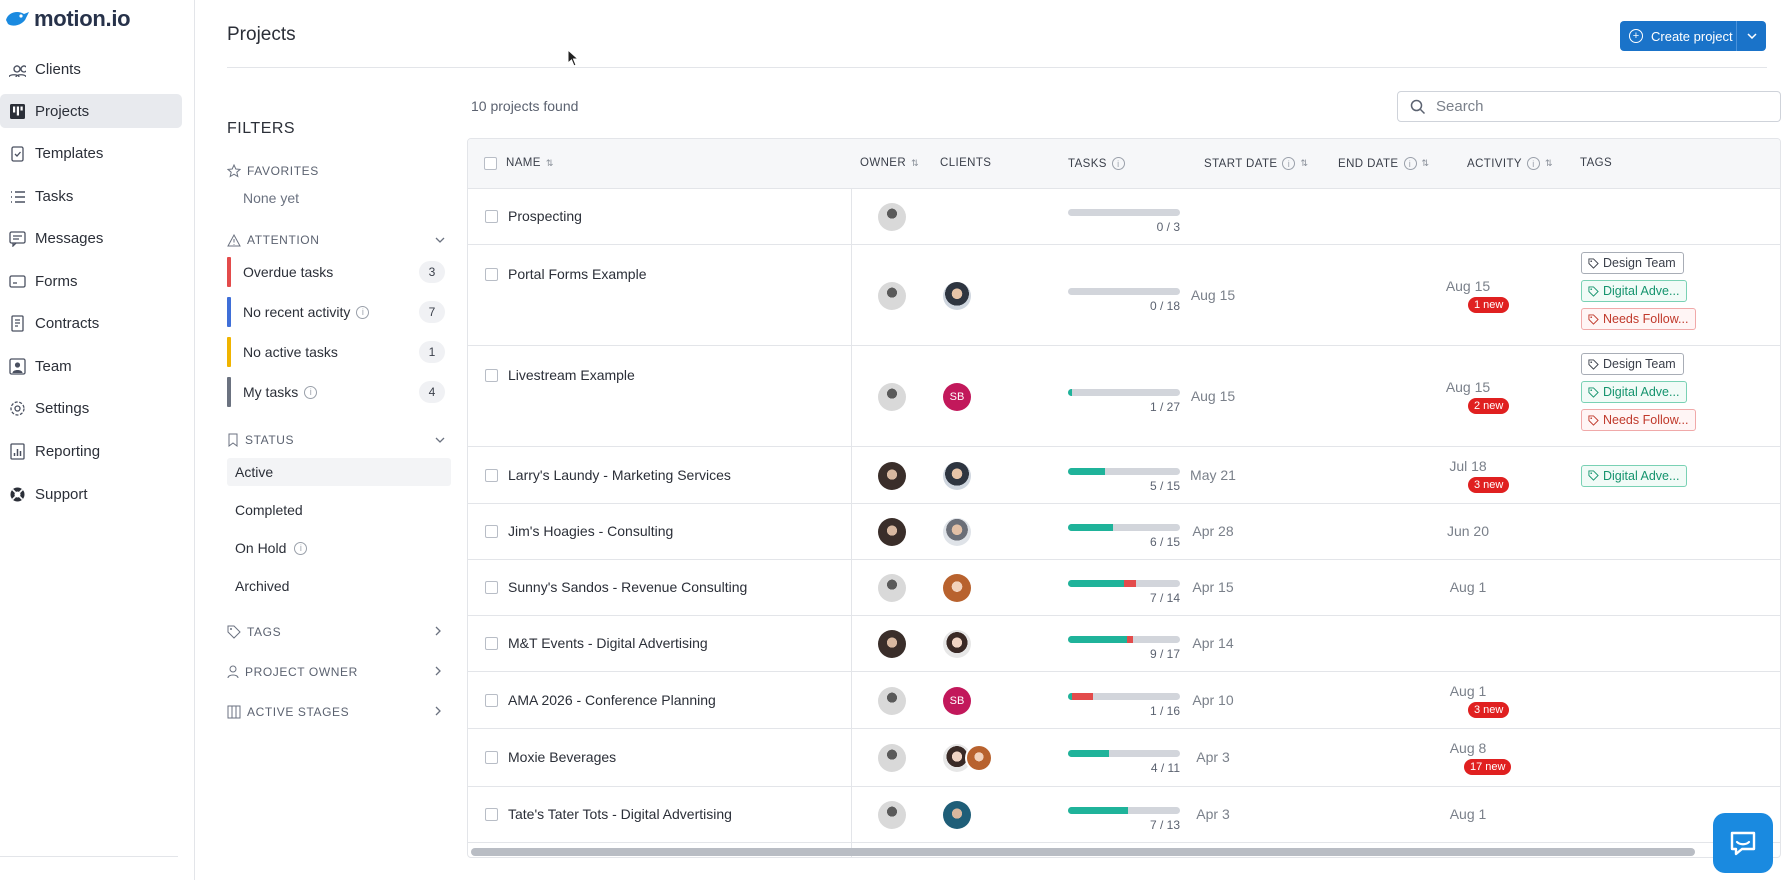 The width and height of the screenshot is (1790, 880). Describe the element at coordinates (91, 281) in the screenshot. I see `sidebar-item-forms: Forms` at that location.